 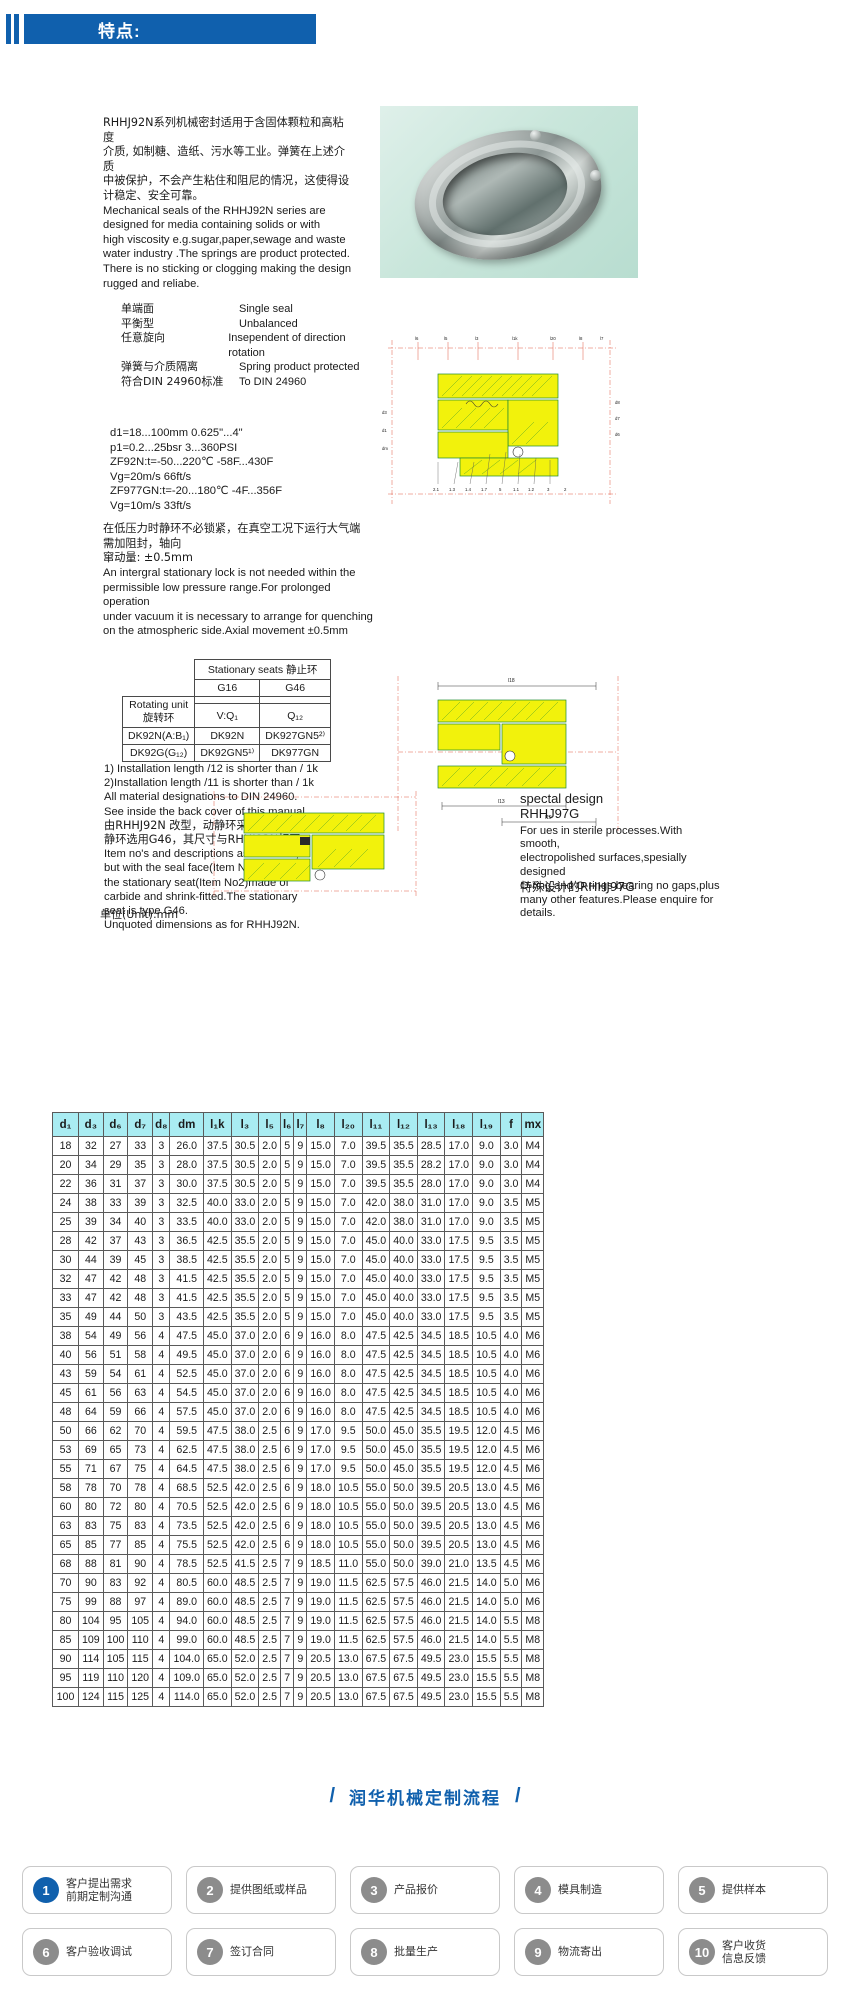 I want to click on dimension-cell: 23.0, so click(x=459, y=1678).